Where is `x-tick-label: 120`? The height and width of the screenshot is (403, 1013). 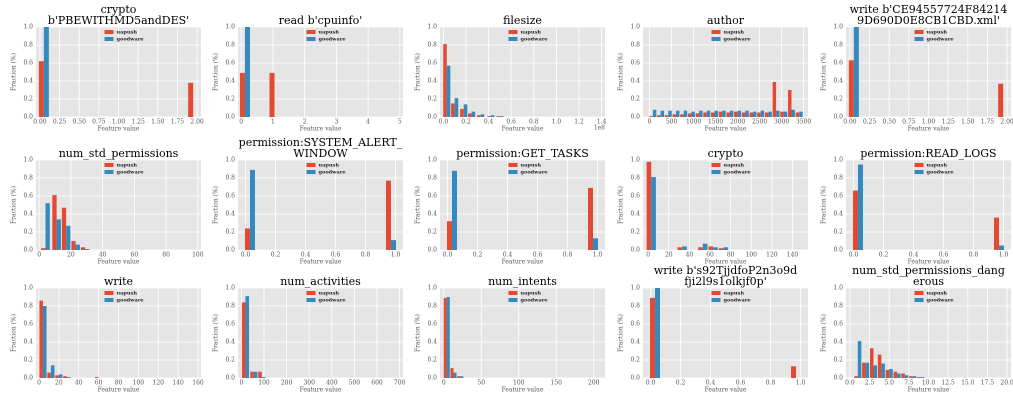
x-tick-label: 120 is located at coordinates (159, 383).